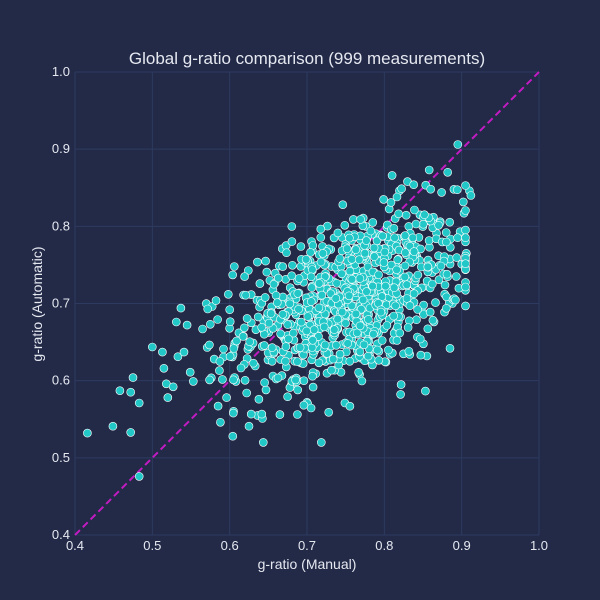  I want to click on y-tick-label: 0.8, so click(61, 225).